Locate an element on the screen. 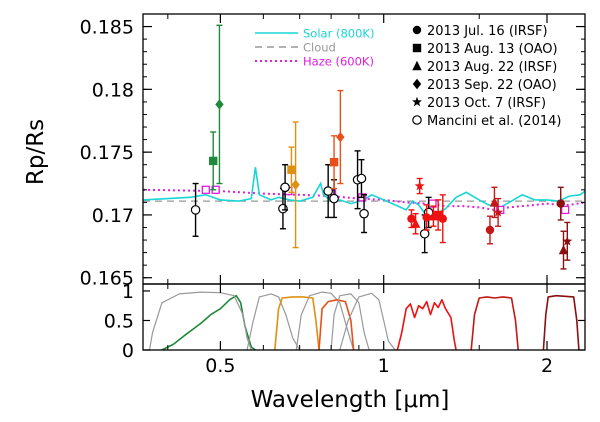 The width and height of the screenshot is (600, 422). legend-observation-label: 2013 Jul. 16 (IRSF) is located at coordinates (487, 31).